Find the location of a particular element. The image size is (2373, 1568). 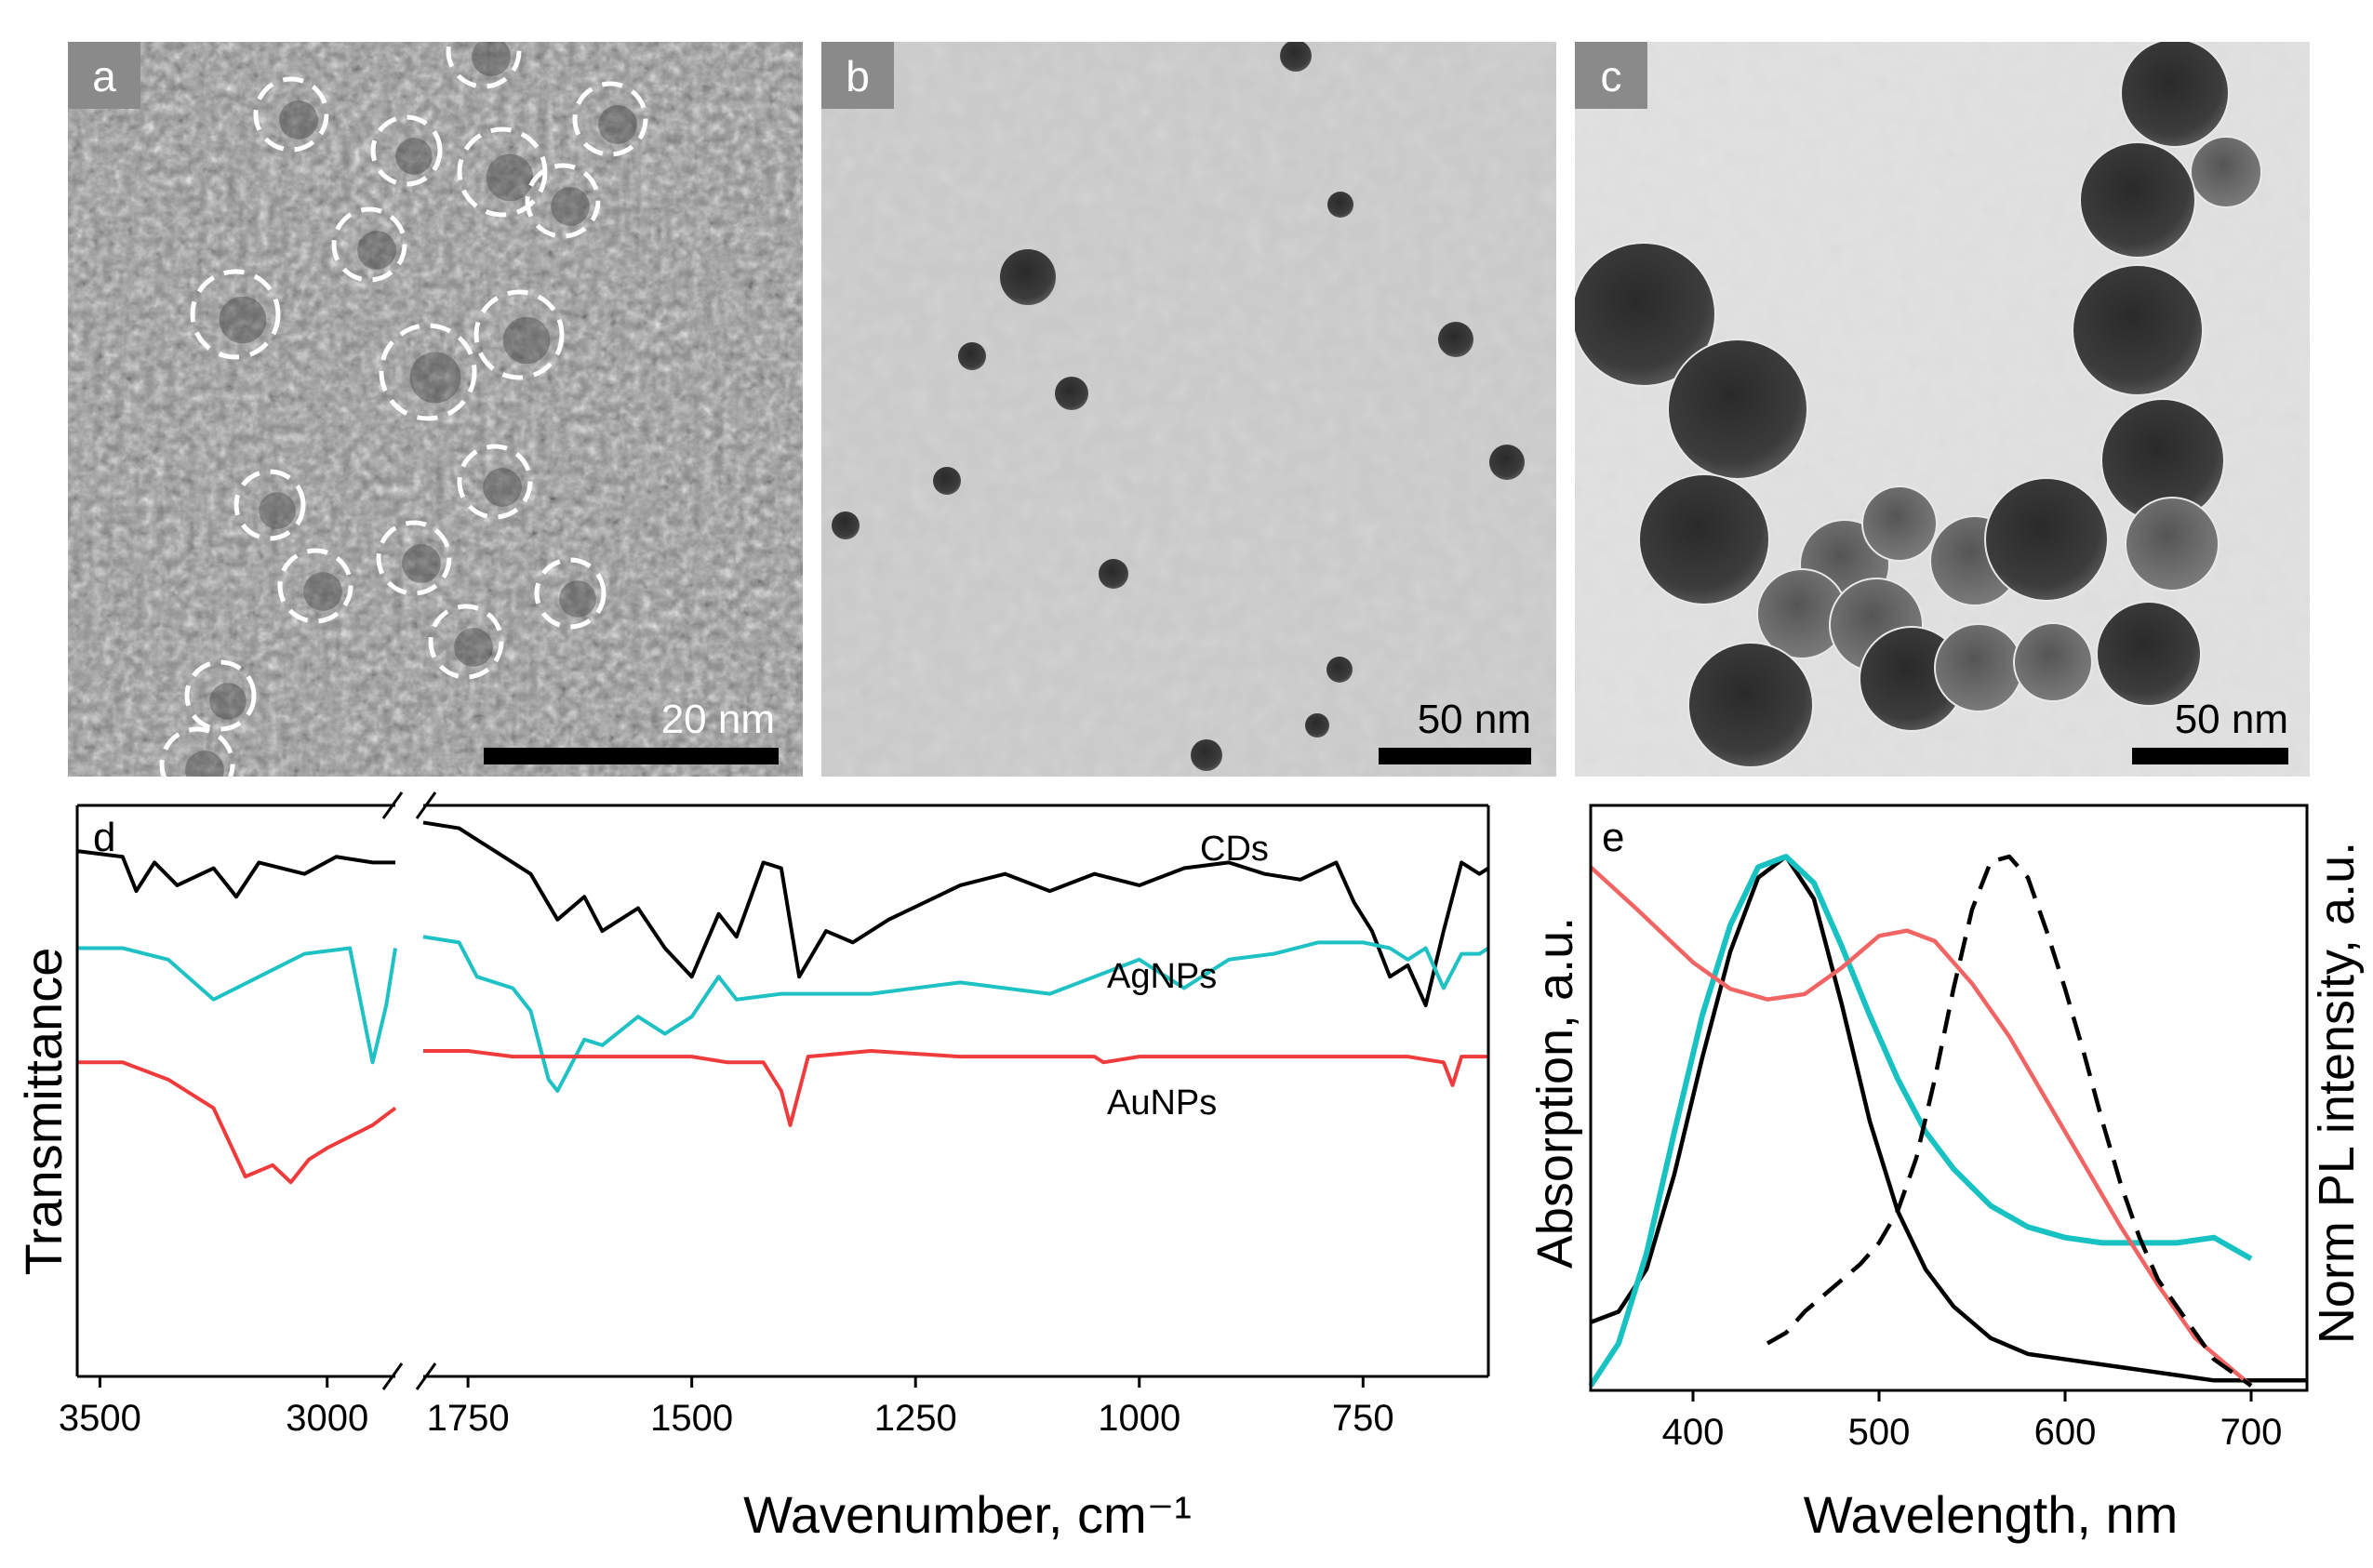

abs-line-cds is located at coordinates (1948, 1118).